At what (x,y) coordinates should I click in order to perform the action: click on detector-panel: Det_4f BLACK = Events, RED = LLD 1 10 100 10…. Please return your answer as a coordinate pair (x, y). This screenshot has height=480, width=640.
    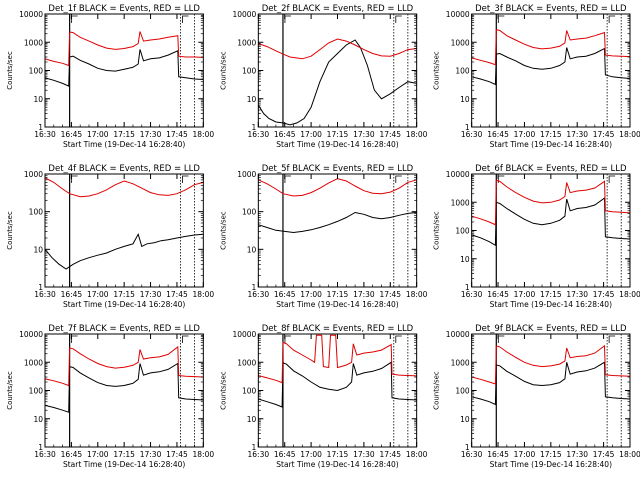
    Looking at the image, I should click on (110, 236).